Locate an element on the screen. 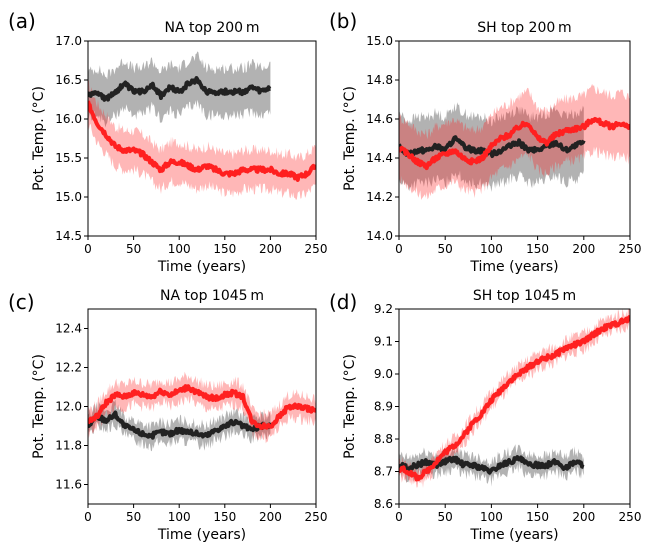 This screenshot has height=545, width=653. y-tick-label: 14.2 is located at coordinates (379, 197).